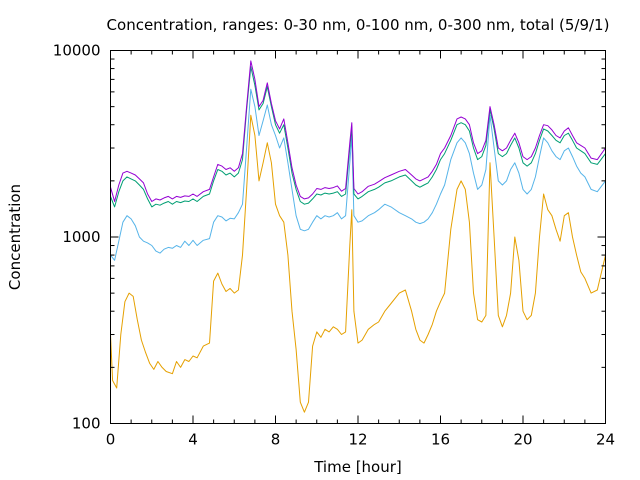  Describe the element at coordinates (15, 237) in the screenshot. I see `y-axis-title: Concentration` at that location.